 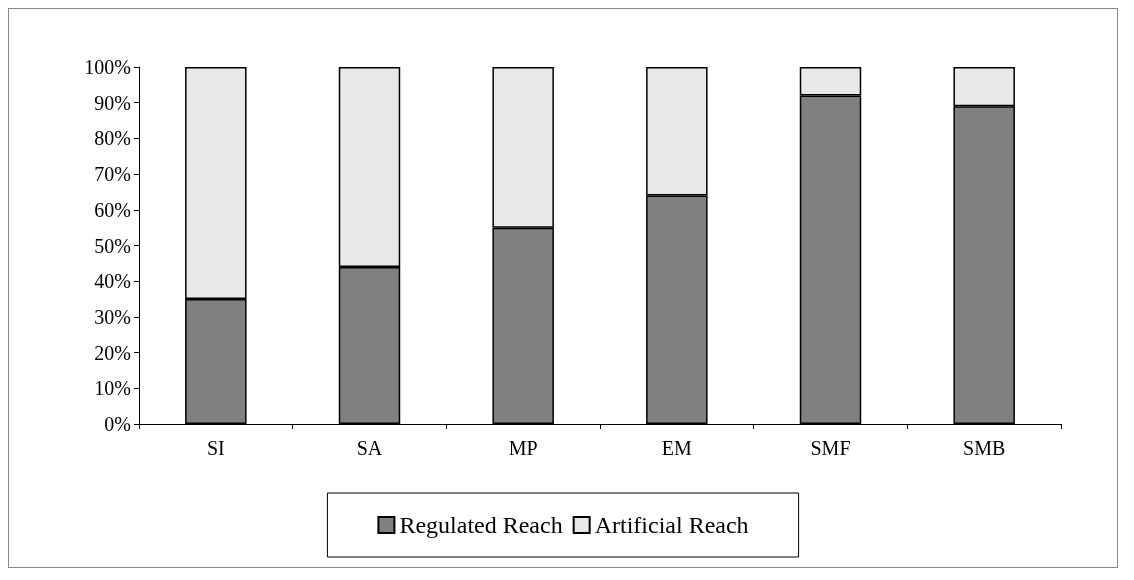 I want to click on y-tick-label: 20%, so click(x=112, y=352).